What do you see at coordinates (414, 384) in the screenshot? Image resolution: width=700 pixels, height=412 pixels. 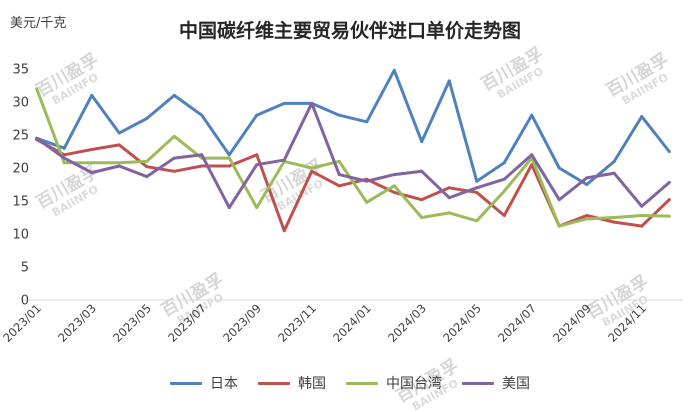 I see `legend-label-taiwan: 中国台湾` at bounding box center [414, 384].